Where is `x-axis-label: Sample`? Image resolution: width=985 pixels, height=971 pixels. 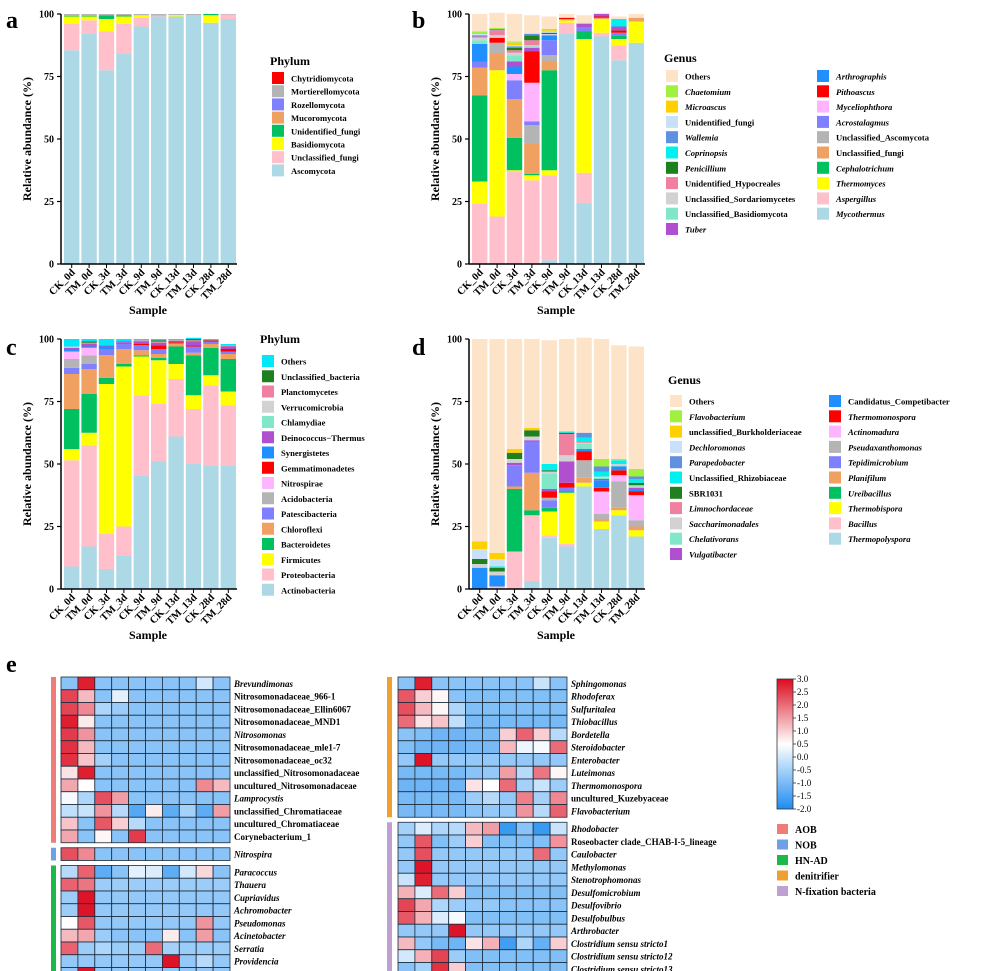
x-axis-label: Sample is located at coordinates (556, 635).